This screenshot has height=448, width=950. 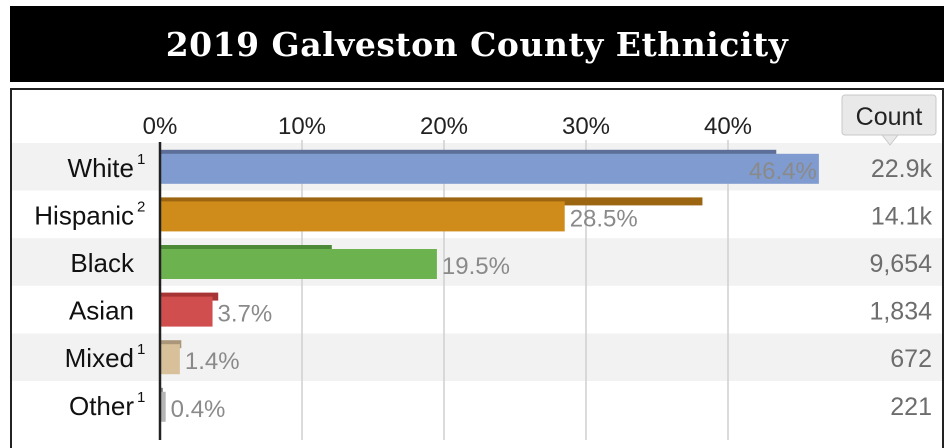 What do you see at coordinates (84, 215) in the screenshot?
I see `category-label: Hispanic` at bounding box center [84, 215].